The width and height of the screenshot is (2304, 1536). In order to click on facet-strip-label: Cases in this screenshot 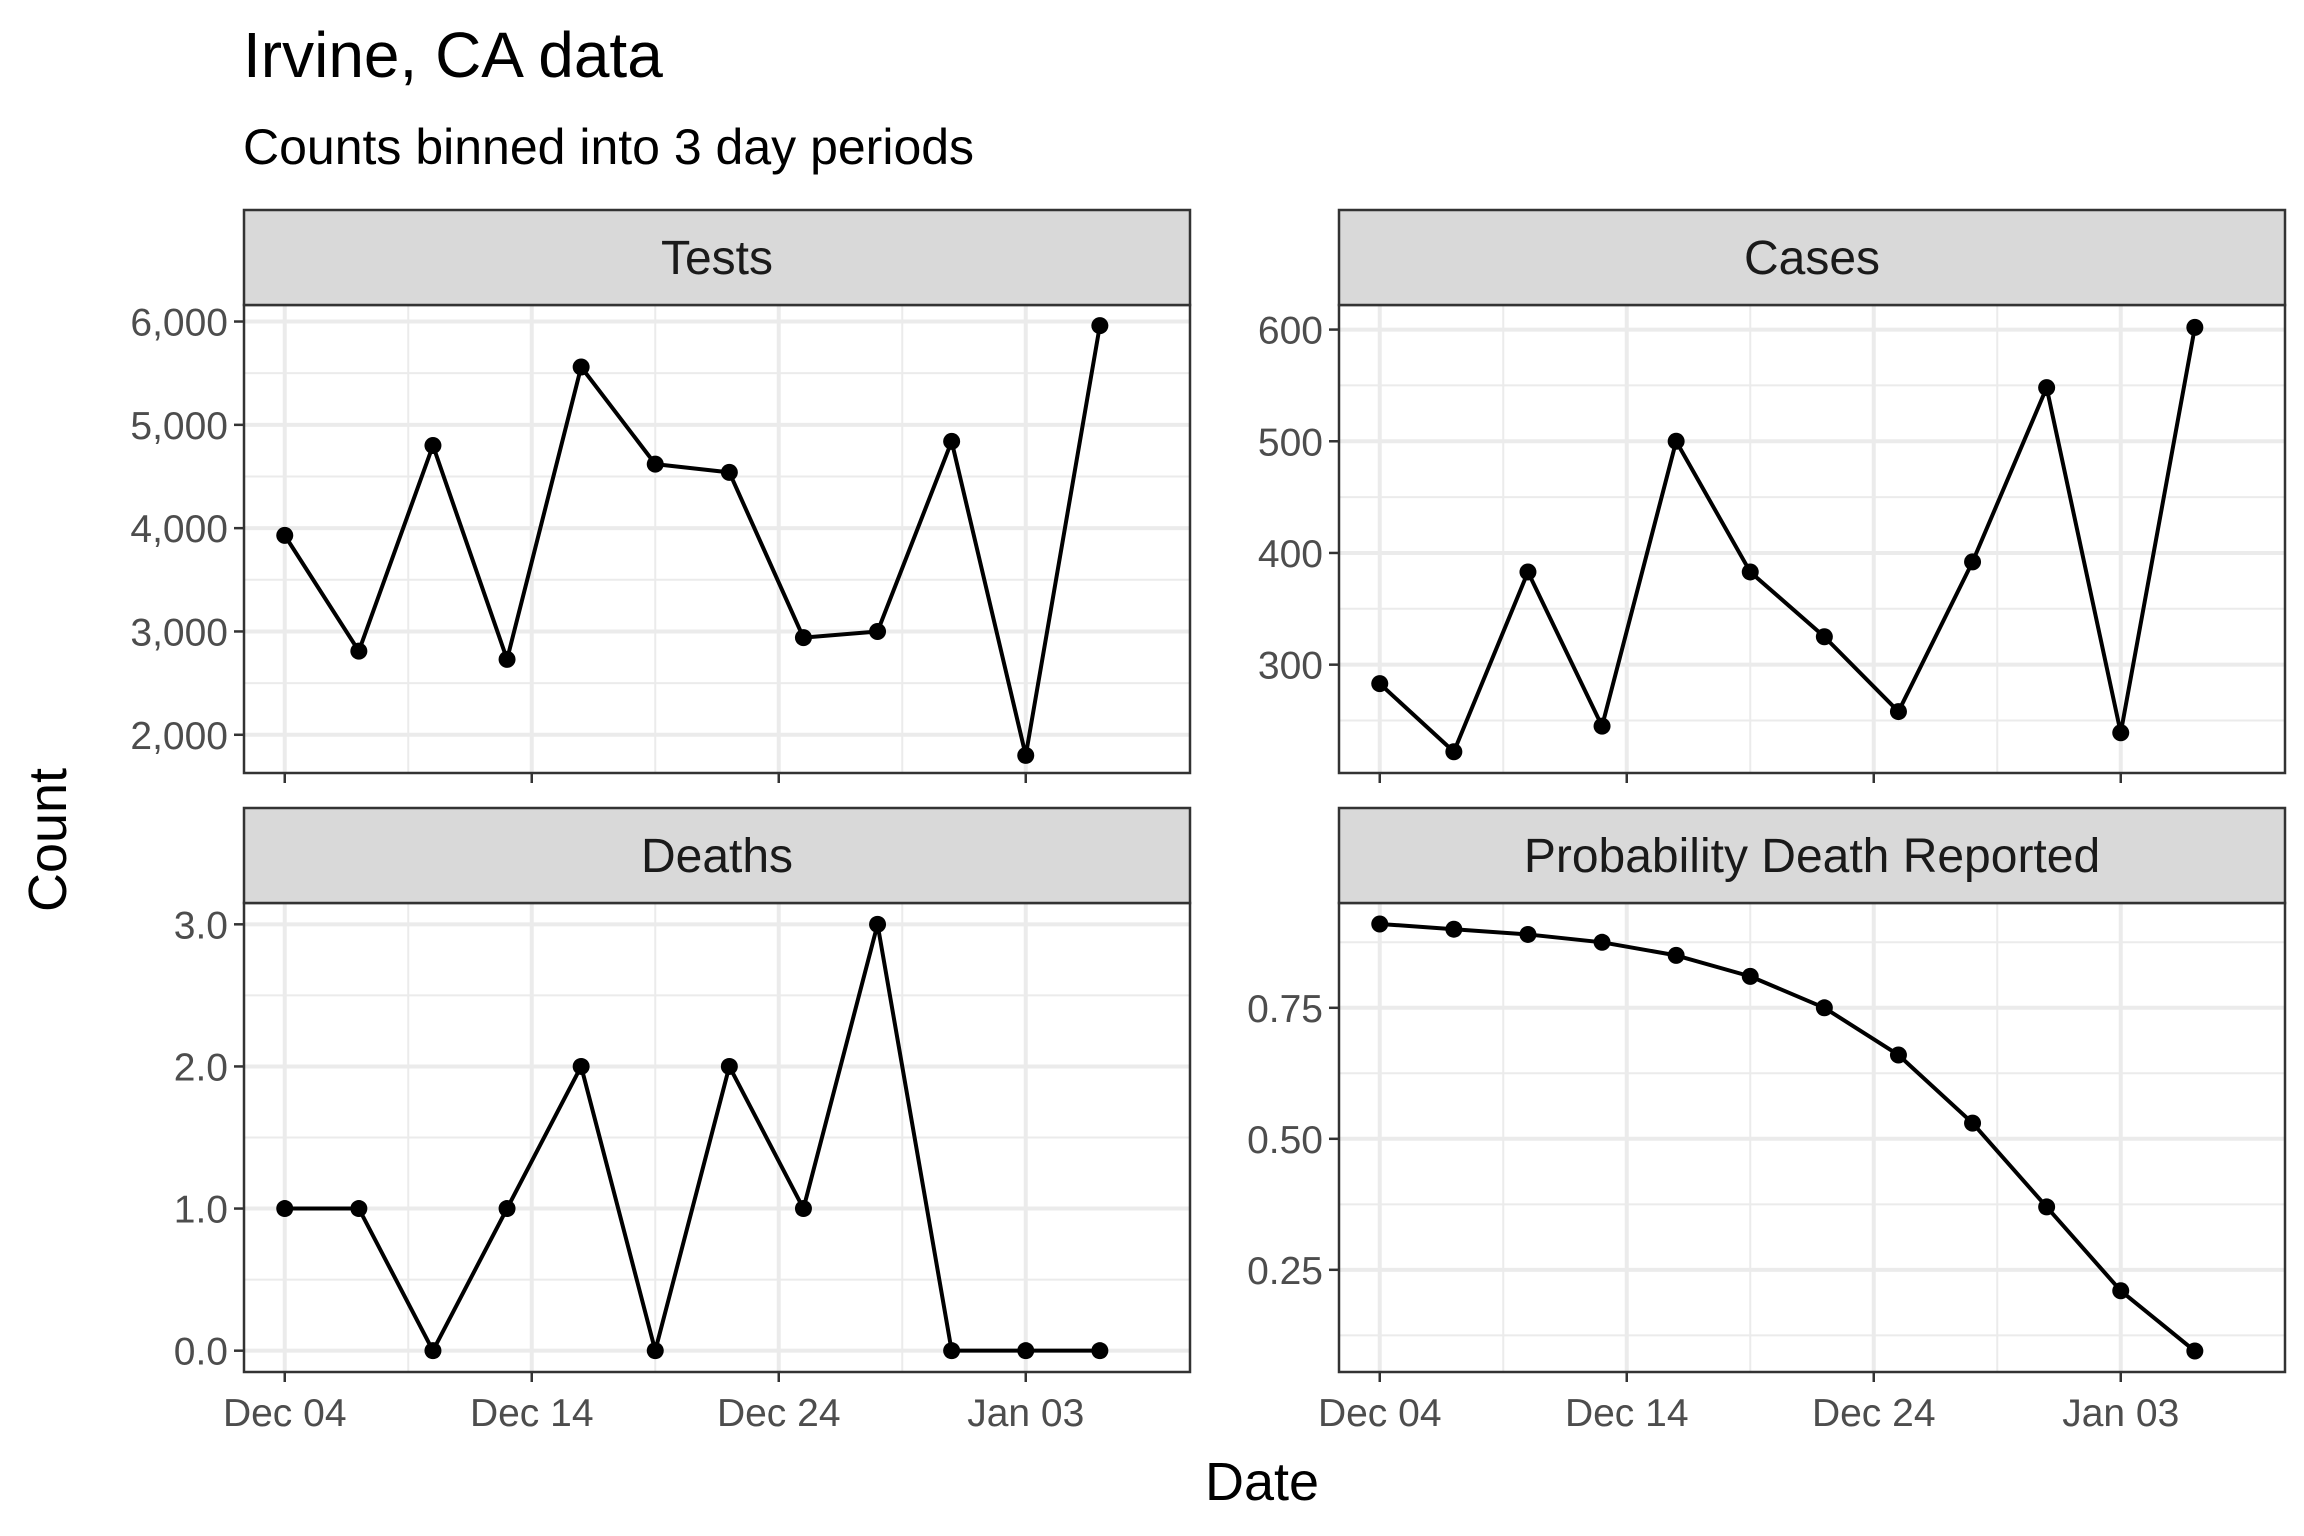, I will do `click(1812, 258)`.